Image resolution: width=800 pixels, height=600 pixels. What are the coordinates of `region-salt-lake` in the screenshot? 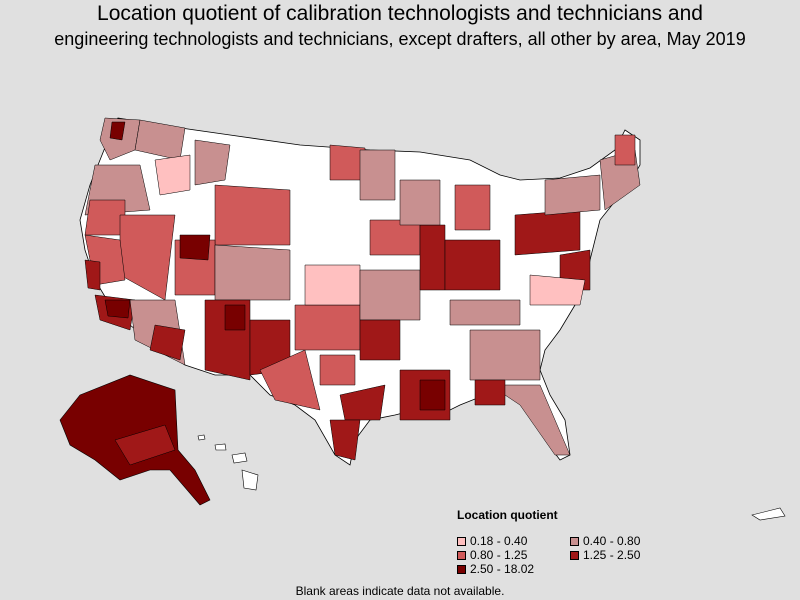 It's located at (195, 247).